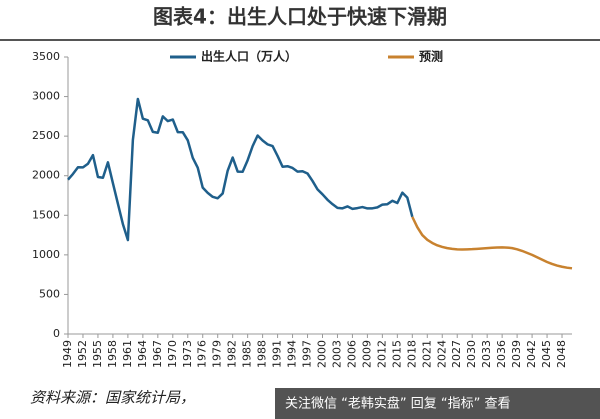 The height and width of the screenshot is (419, 600). What do you see at coordinates (202, 354) in the screenshot?
I see `x-tick-label: 1976` at bounding box center [202, 354].